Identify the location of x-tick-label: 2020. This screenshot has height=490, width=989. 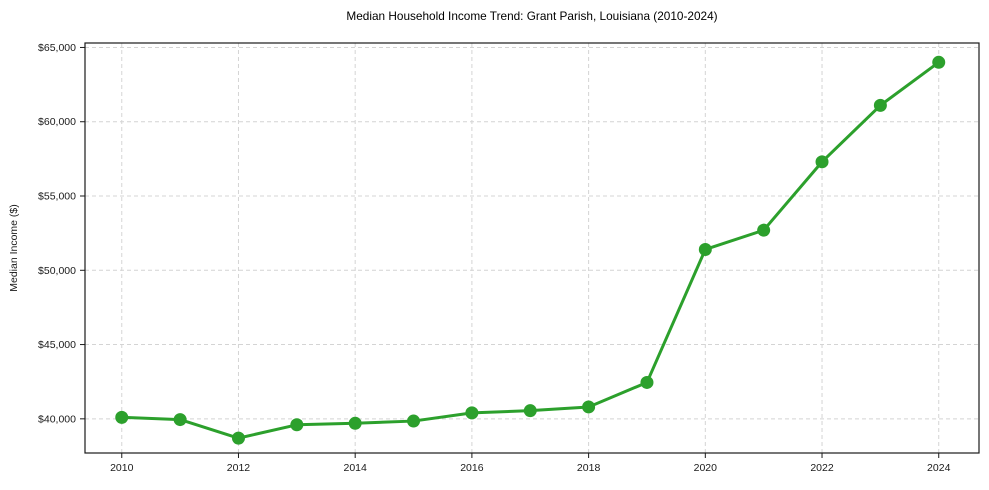
(706, 468).